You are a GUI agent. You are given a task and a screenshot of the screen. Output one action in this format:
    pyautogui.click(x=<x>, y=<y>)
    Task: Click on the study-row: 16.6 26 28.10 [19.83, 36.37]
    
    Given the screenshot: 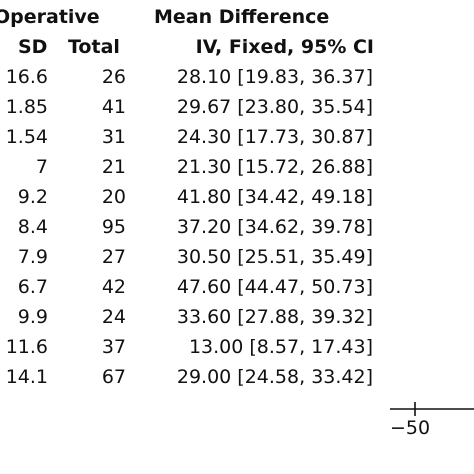 What is the action you would take?
    pyautogui.click(x=237, y=79)
    